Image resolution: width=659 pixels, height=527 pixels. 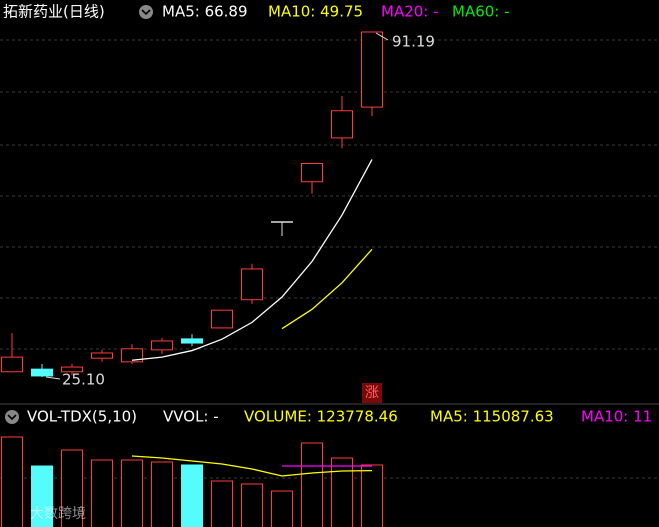 What do you see at coordinates (58, 514) in the screenshot?
I see `watermark: 大数跨境` at bounding box center [58, 514].